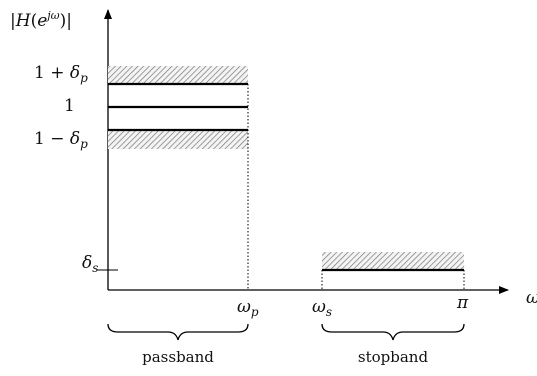 This screenshot has width=537, height=376. I want to click on label-one-minus-delta-p: 1 − δp, so click(61, 140).